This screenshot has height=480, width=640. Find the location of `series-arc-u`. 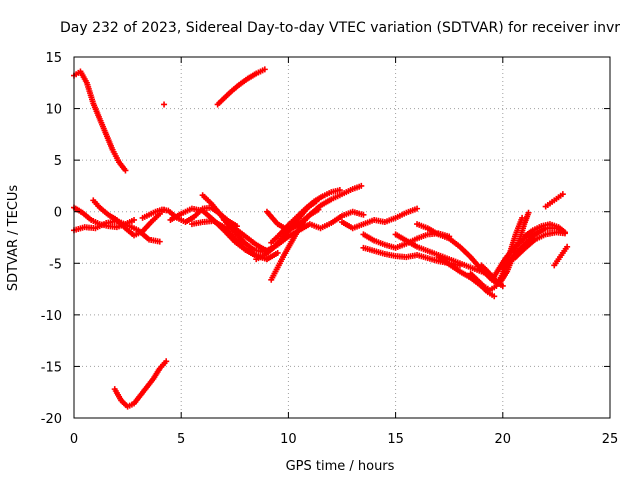

series-arc-u is located at coordinates (444, 255).